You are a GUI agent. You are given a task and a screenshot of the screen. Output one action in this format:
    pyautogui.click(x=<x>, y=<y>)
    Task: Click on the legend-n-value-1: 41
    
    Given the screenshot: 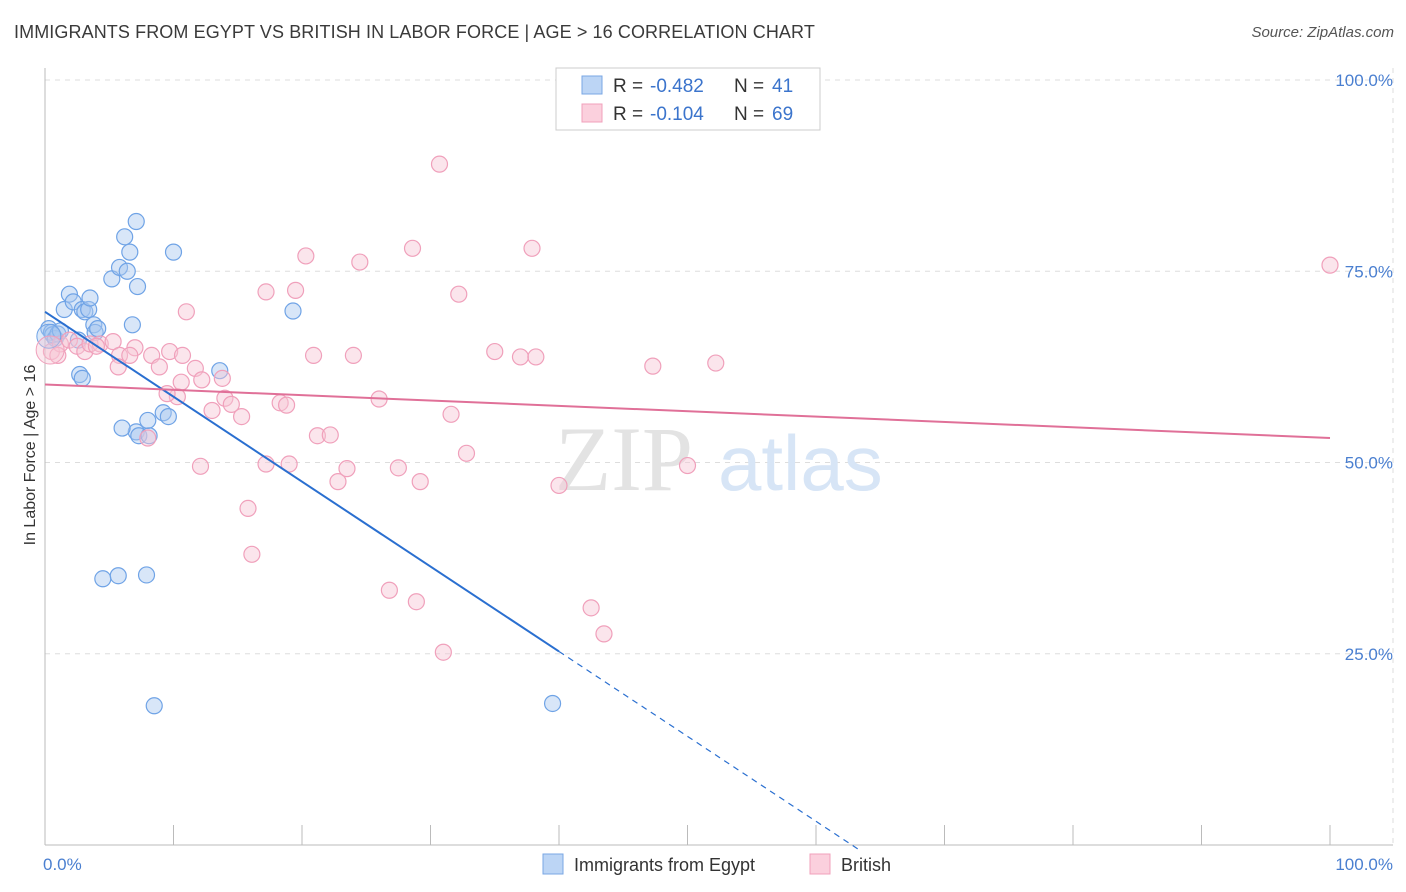 What is the action you would take?
    pyautogui.click(x=782, y=86)
    